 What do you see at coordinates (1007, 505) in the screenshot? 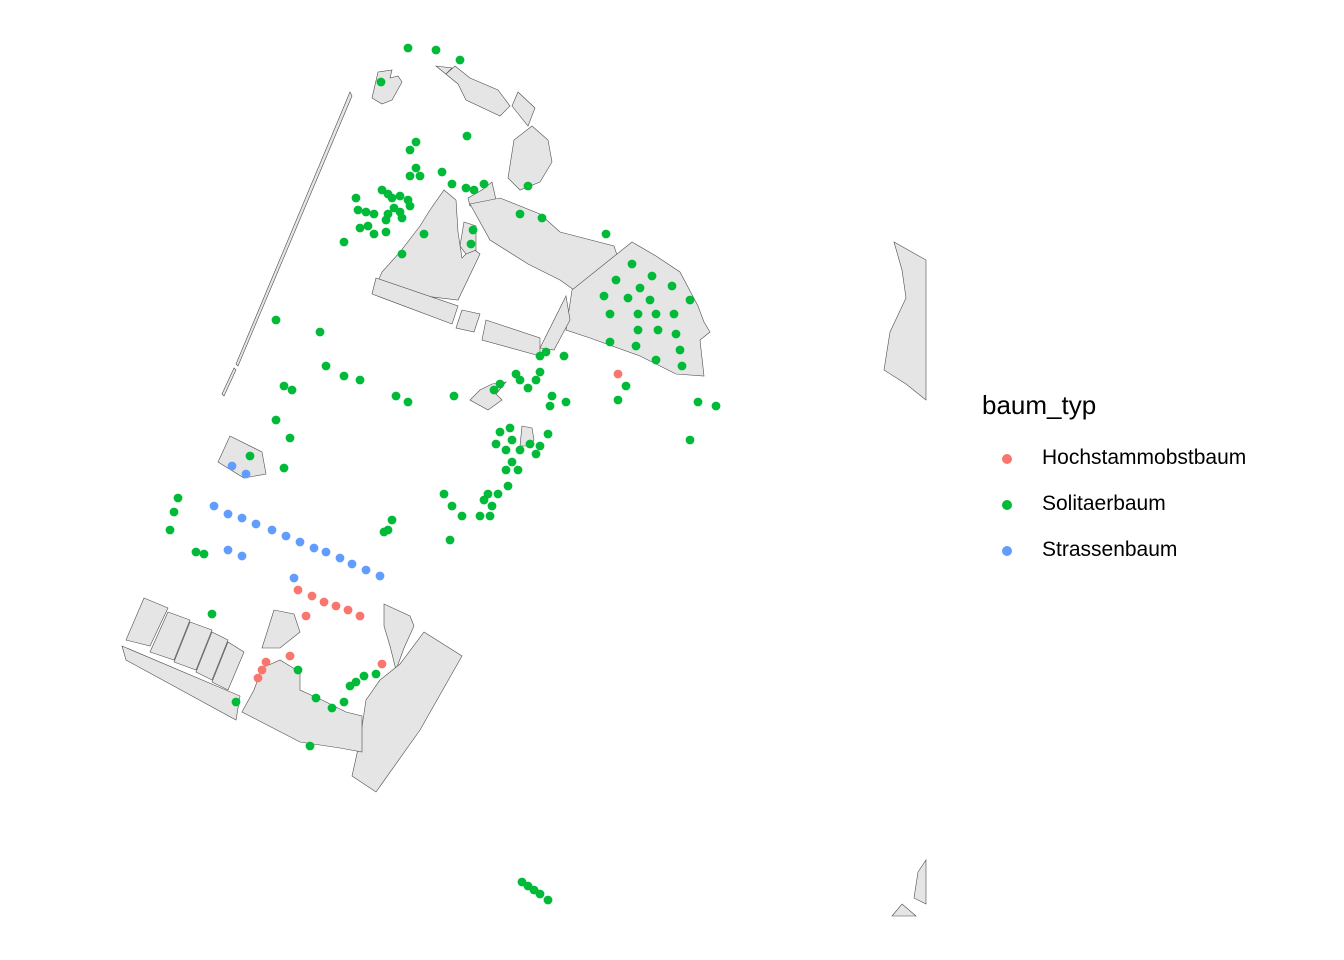
I see `legend-key-solitaerbaum` at bounding box center [1007, 505].